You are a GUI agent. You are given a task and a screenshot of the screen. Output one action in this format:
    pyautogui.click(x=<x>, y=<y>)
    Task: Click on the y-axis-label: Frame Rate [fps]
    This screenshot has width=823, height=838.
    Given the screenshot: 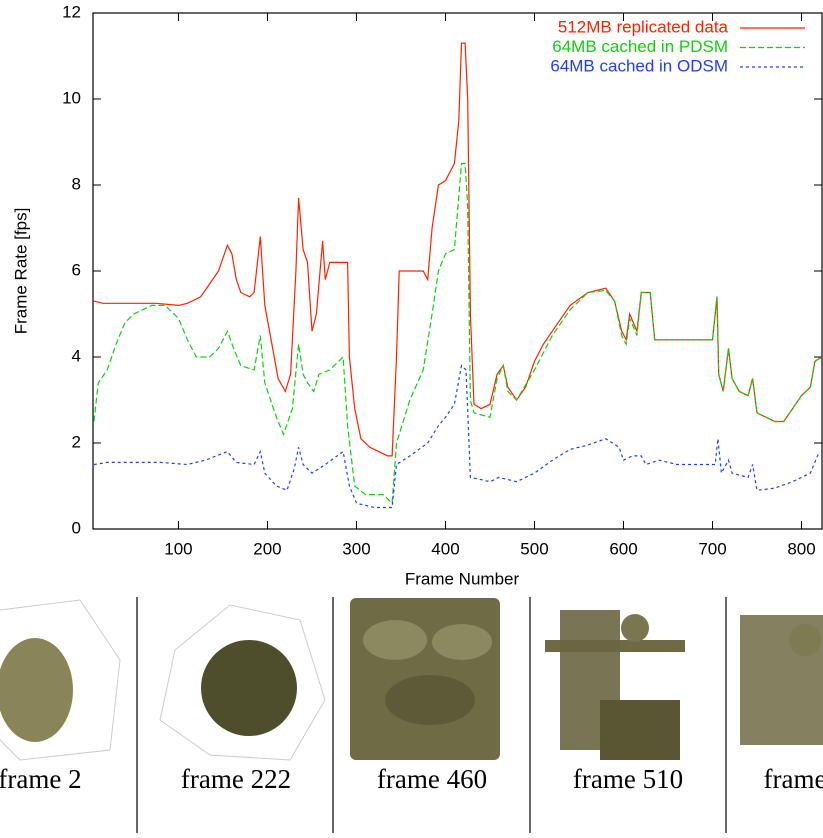 What is the action you would take?
    pyautogui.click(x=20, y=271)
    